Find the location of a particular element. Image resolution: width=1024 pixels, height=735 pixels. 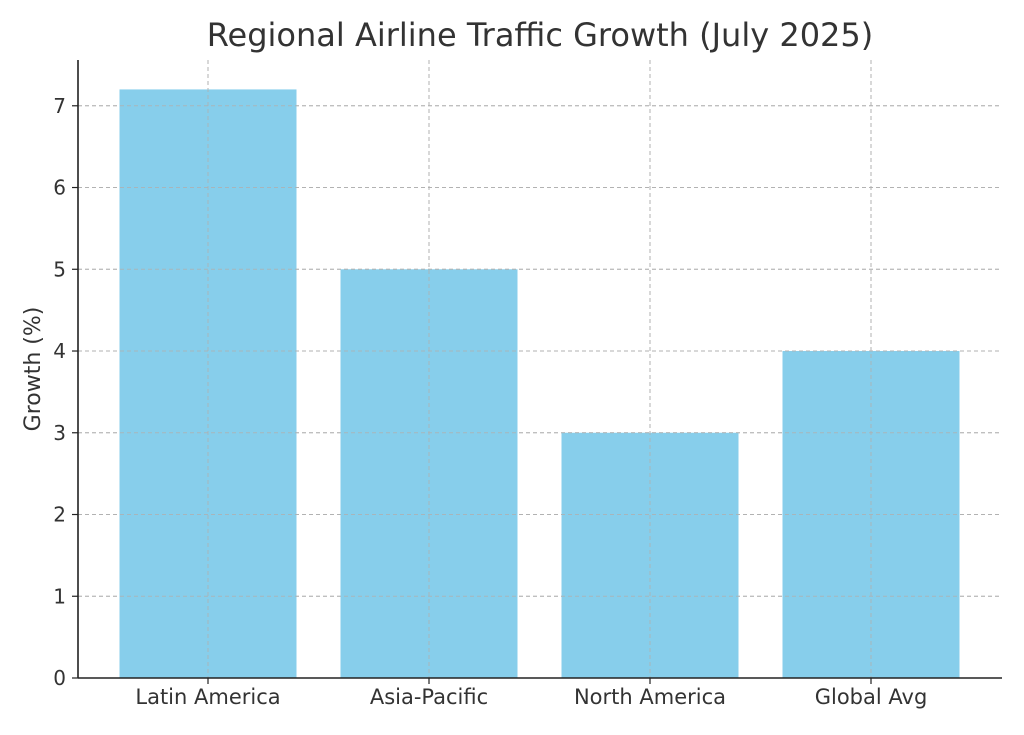

y-tick-label: 3 is located at coordinates (59, 433).